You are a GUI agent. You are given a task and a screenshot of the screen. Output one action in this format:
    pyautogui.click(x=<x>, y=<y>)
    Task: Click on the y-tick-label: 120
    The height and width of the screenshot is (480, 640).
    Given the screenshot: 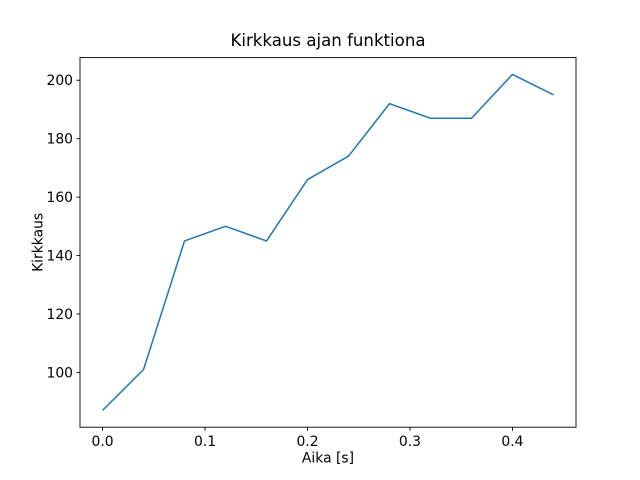 What is the action you would take?
    pyautogui.click(x=59, y=315)
    